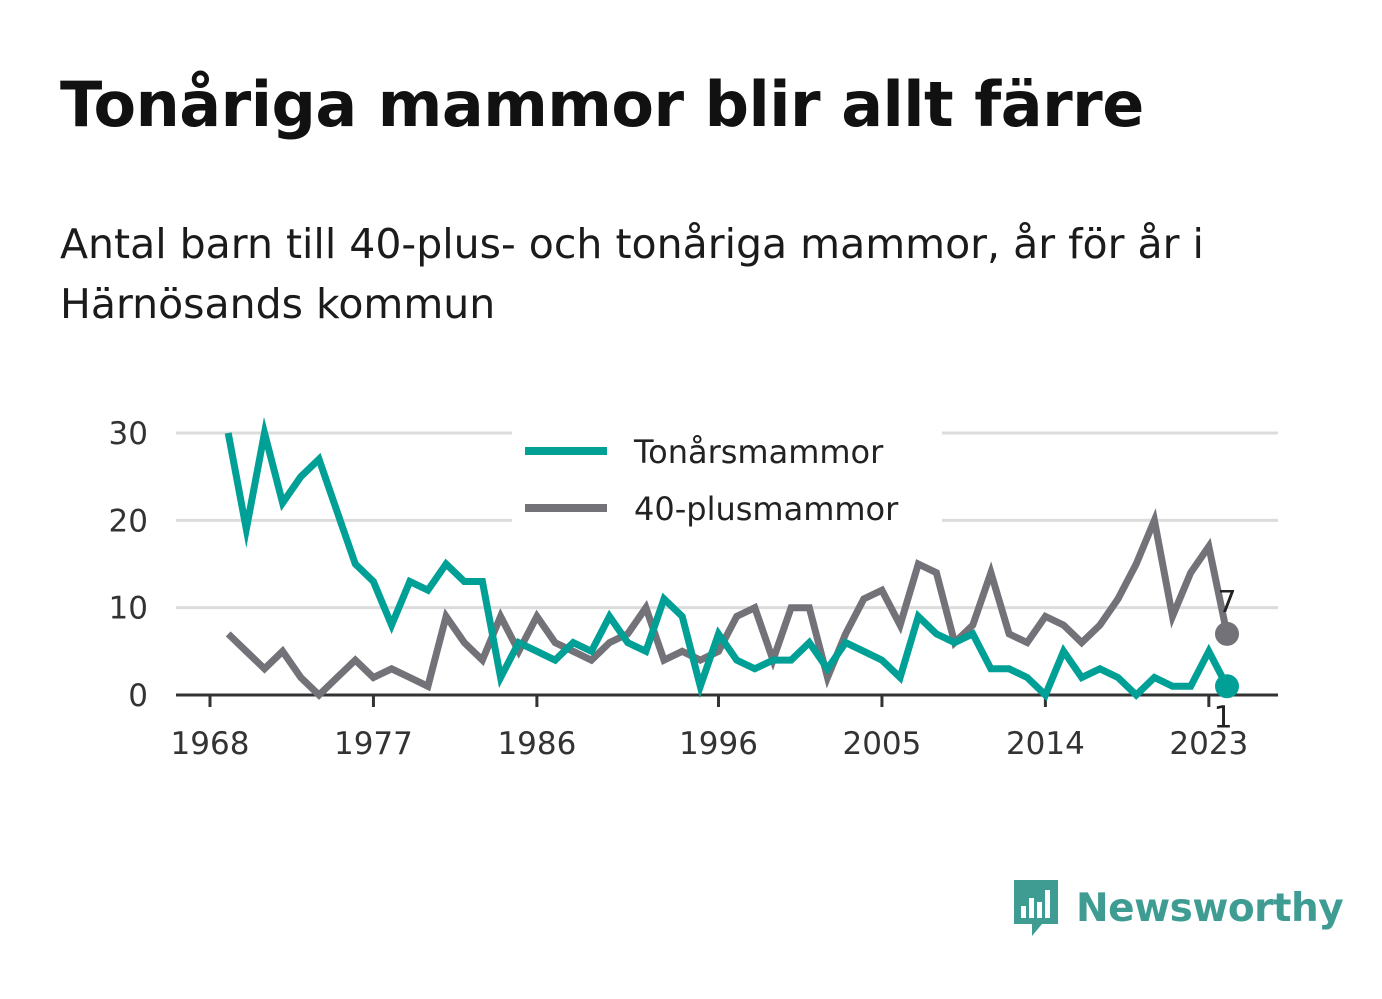 This screenshot has height=999, width=1382. I want to click on end-markers: 71, so click(1226, 660).